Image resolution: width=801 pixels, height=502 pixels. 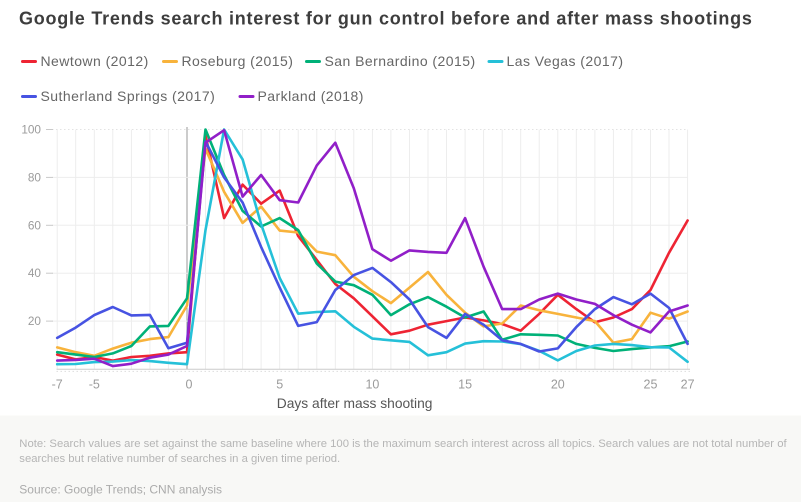 What do you see at coordinates (355, 403) in the screenshot?
I see `svg-text: Days after mass shooting` at bounding box center [355, 403].